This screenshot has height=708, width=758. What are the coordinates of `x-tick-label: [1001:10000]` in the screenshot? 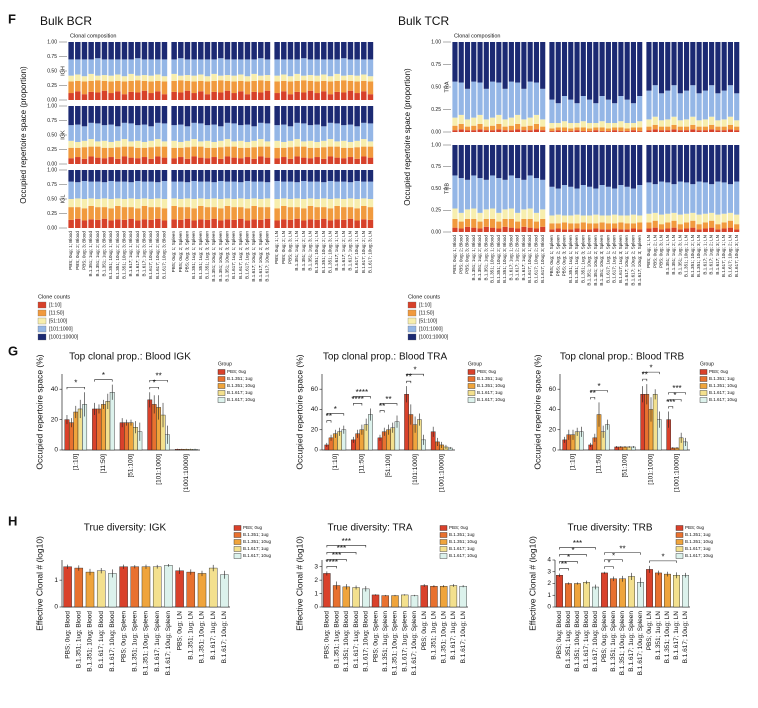 It's located at (186, 473).